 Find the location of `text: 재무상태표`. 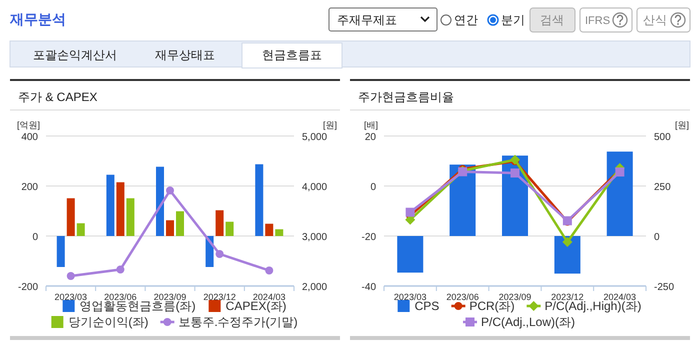

text: 재무상태표 is located at coordinates (185, 55).